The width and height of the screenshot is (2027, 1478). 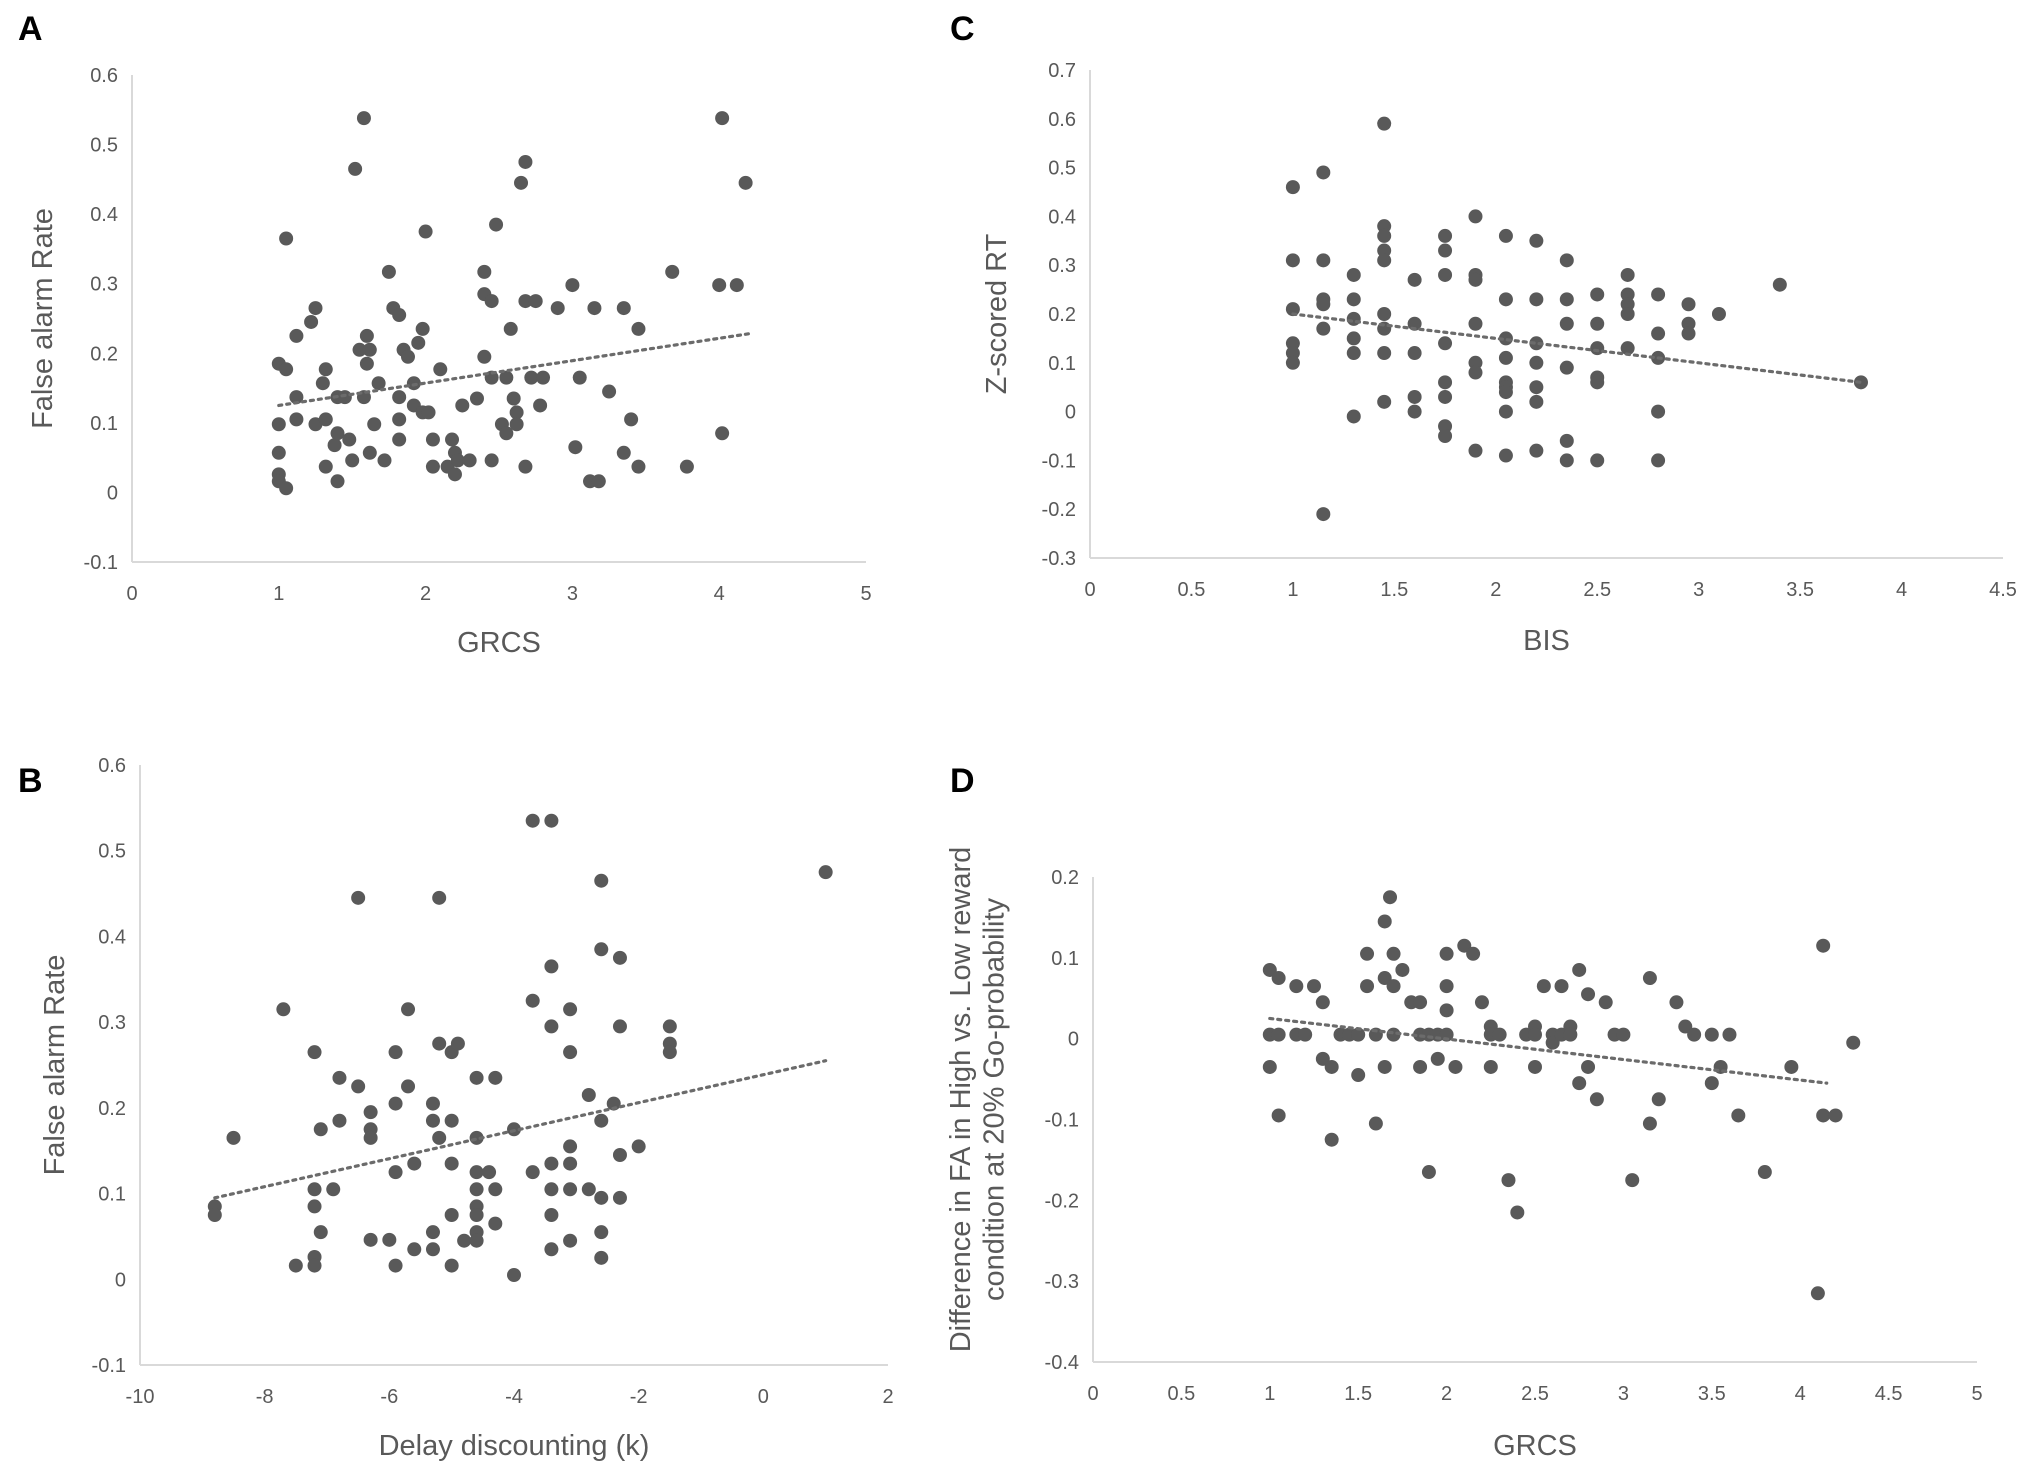 What do you see at coordinates (112, 1023) in the screenshot?
I see `y-tick-label: 0.3` at bounding box center [112, 1023].